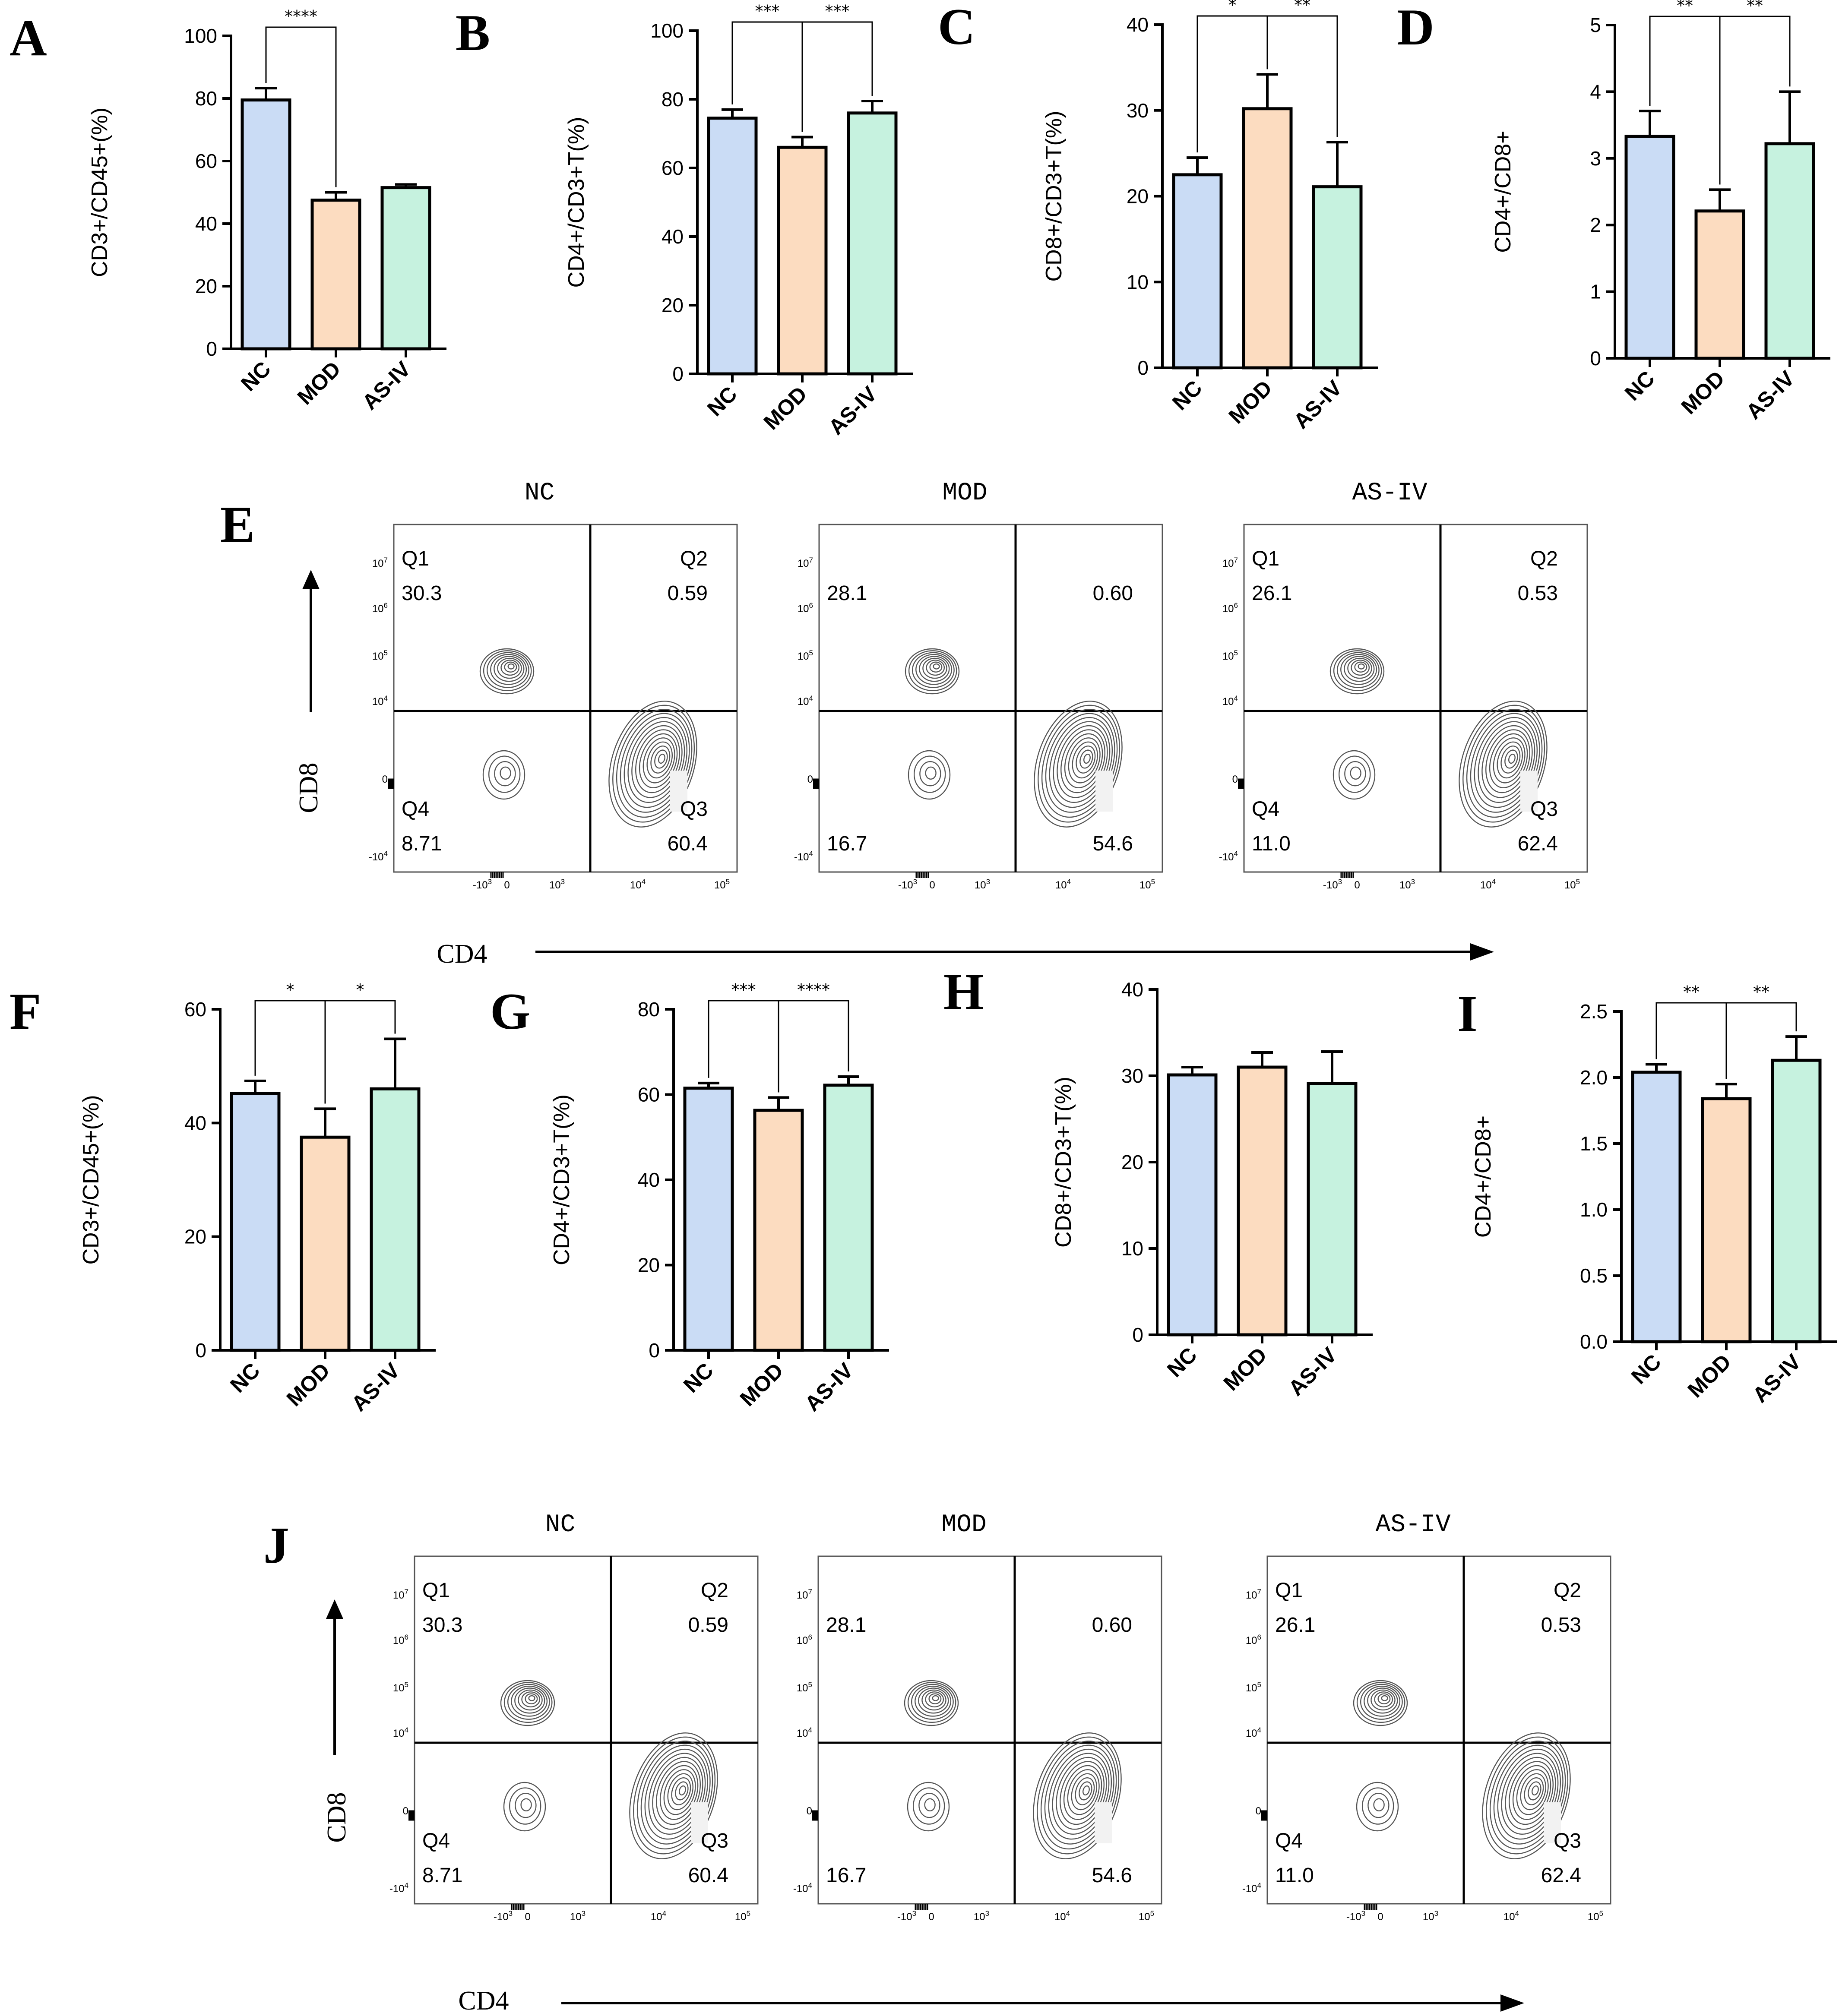 Image resolution: width=1839 pixels, height=2016 pixels. Describe the element at coordinates (1253, 1732) in the screenshot. I see `y-tick-label: 10⁴` at that location.